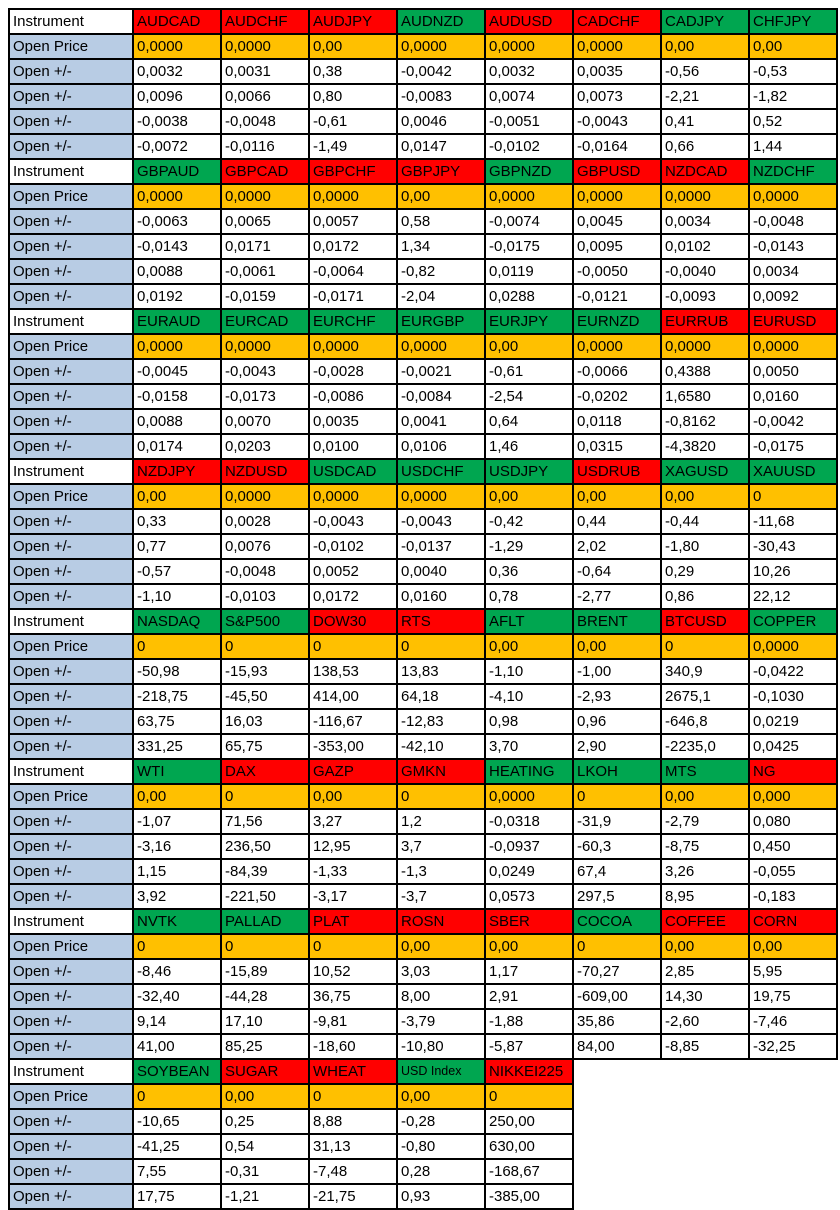 The height and width of the screenshot is (1210, 840). What do you see at coordinates (177, 296) in the screenshot?
I see `open-change-cell: 0,0192` at bounding box center [177, 296].